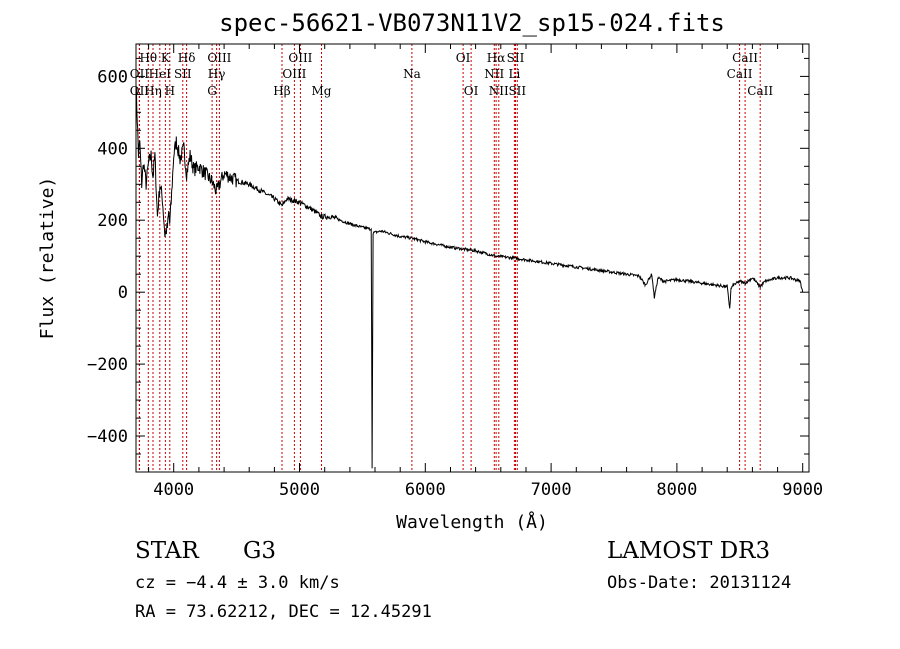 The height and width of the screenshot is (649, 900). Describe the element at coordinates (160, 74) in the screenshot. I see `line-label-5: HeI` at that location.